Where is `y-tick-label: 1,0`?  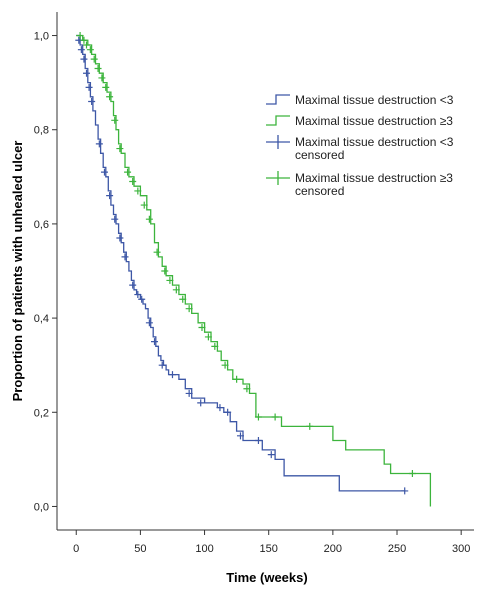 y-tick-label: 1,0 is located at coordinates (41, 37).